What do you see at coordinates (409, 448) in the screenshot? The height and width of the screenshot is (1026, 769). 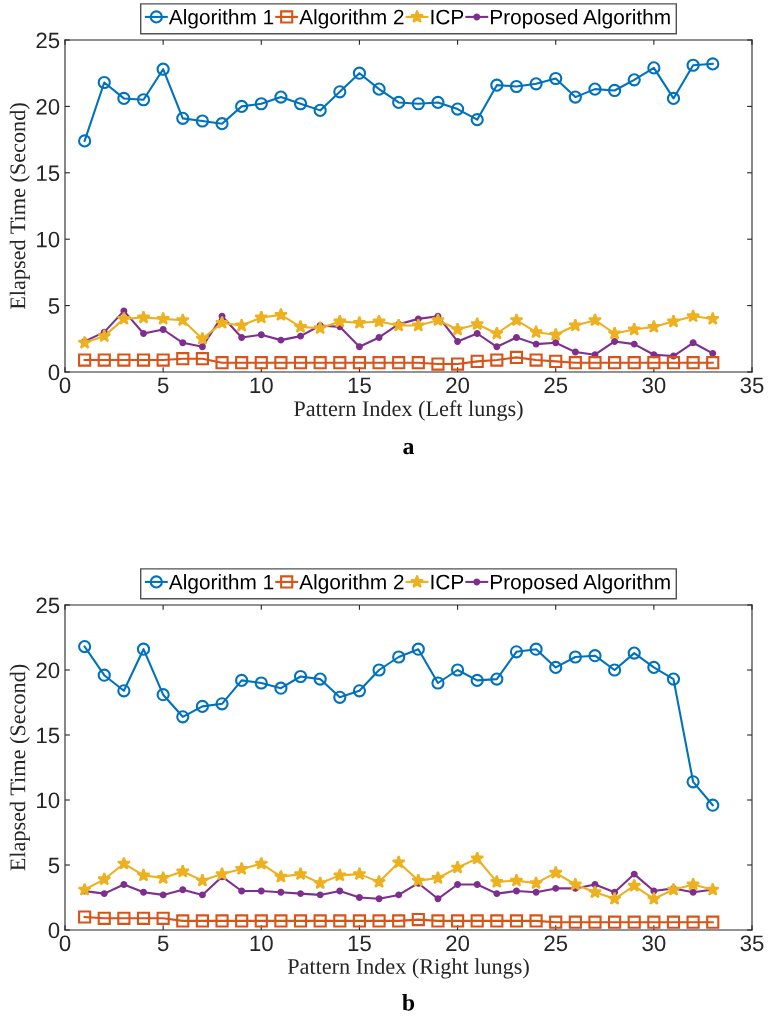 I see `text: a` at bounding box center [409, 448].